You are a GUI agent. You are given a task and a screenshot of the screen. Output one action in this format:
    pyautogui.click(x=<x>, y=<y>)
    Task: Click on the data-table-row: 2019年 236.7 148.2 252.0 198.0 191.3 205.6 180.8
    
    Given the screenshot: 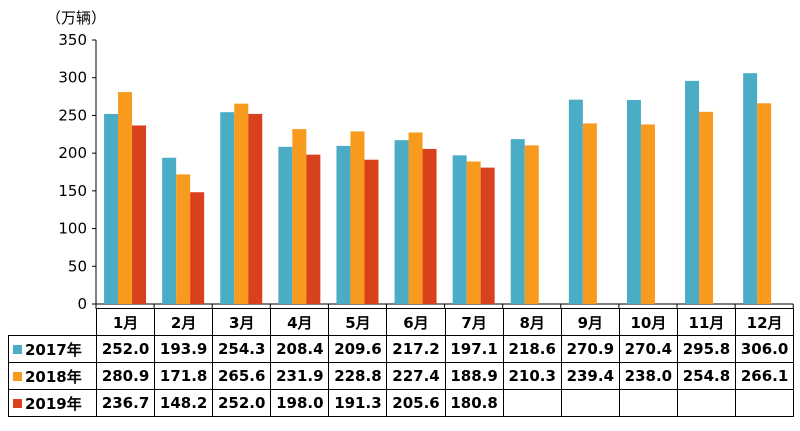 What is the action you would take?
    pyautogui.click(x=401, y=403)
    